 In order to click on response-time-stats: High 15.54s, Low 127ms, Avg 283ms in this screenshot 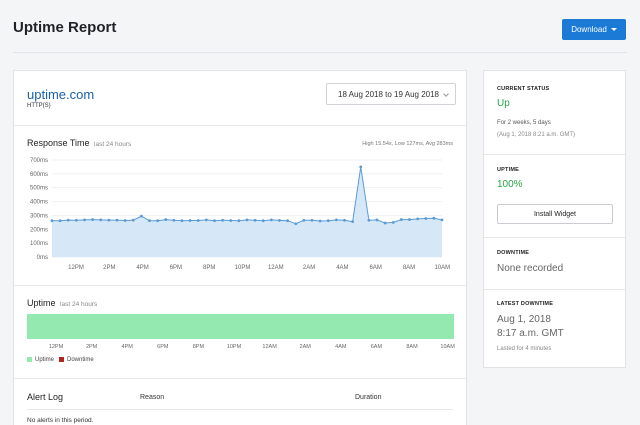, I will do `click(407, 144)`.